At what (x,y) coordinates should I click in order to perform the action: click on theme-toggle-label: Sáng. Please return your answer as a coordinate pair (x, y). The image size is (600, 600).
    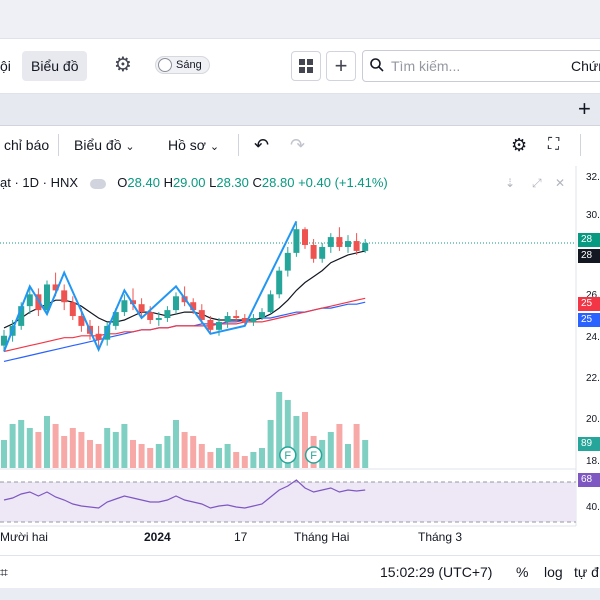
    Looking at the image, I should click on (189, 65).